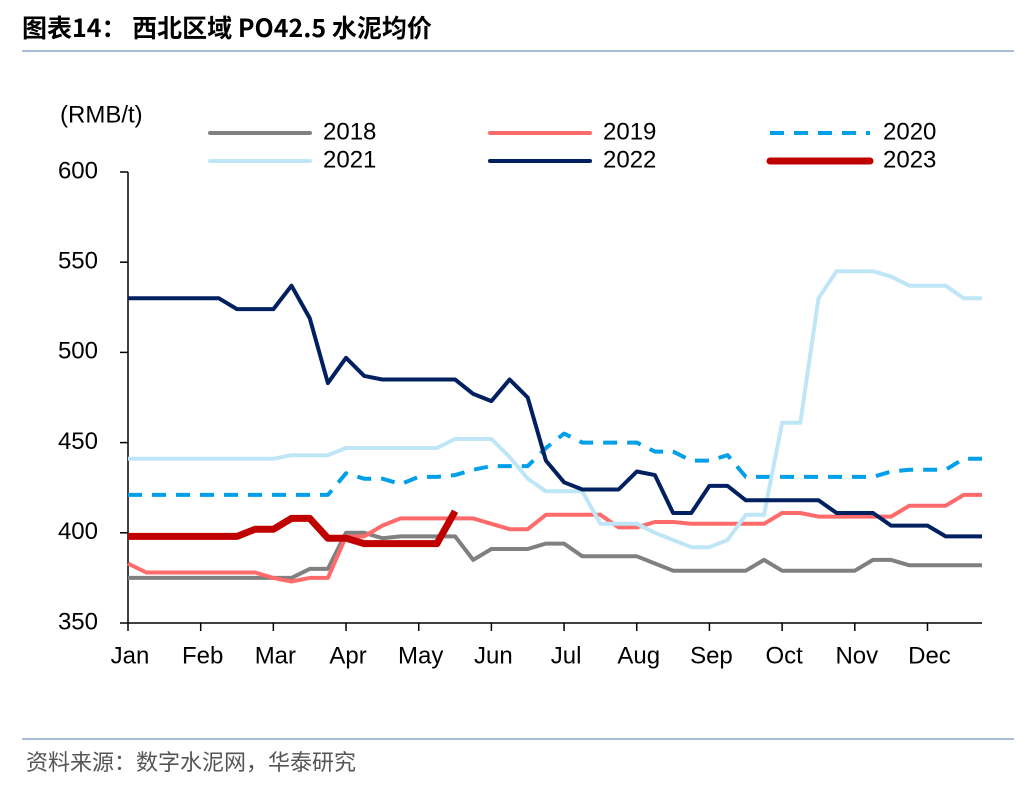  What do you see at coordinates (78, 441) in the screenshot?
I see `y-tick-label: 450` at bounding box center [78, 441].